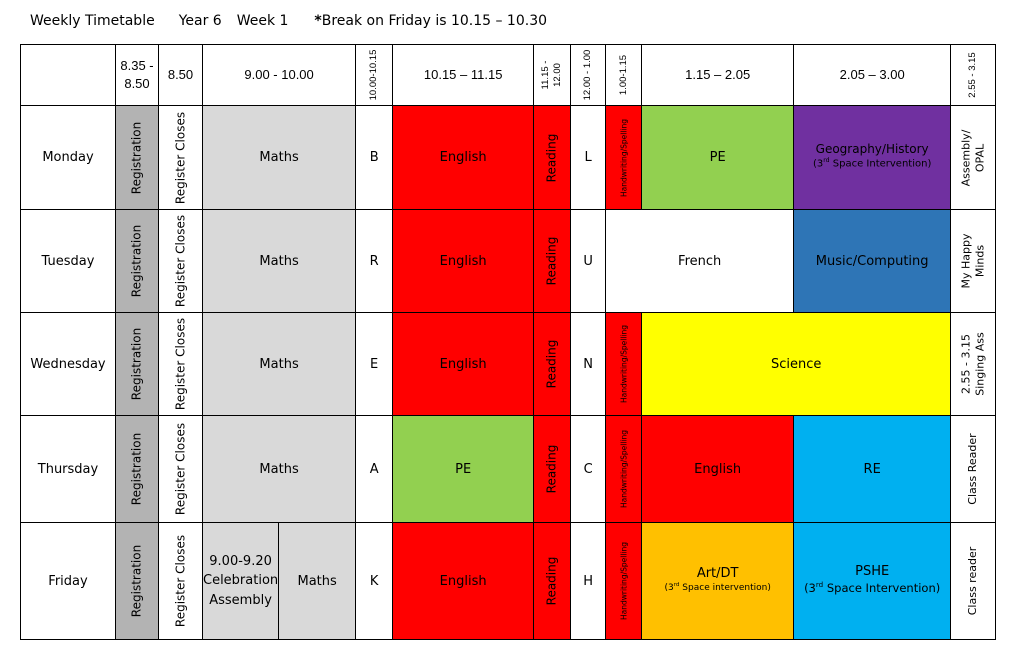 This screenshot has width=1010, height=668. I want to click on cell-wednesday-reading: Reading, so click(552, 364).